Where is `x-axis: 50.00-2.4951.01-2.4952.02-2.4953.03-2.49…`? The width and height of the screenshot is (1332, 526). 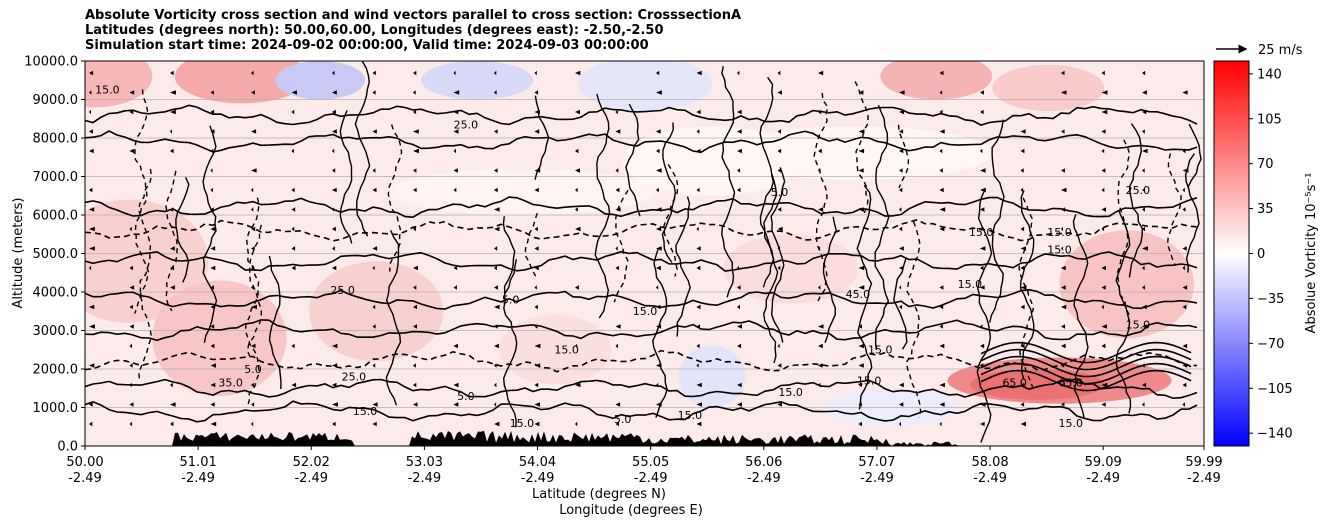
x-axis: 50.00-2.4951.01-2.4952.02-2.4953.03-2.49… is located at coordinates (644, 466).